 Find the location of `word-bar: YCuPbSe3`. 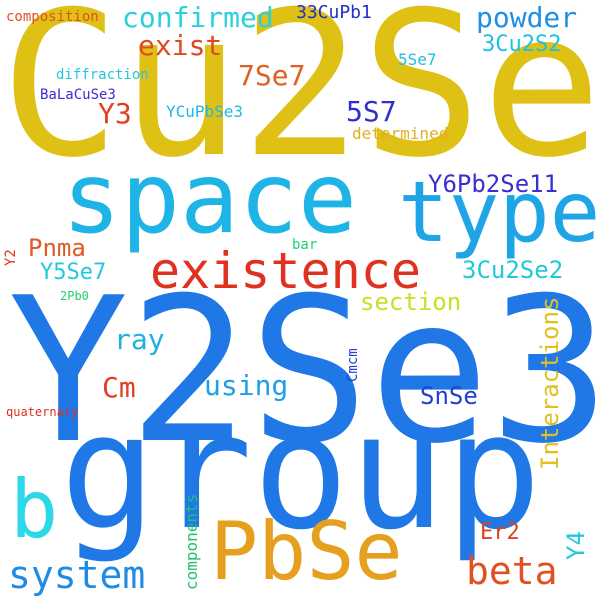

word-bar: YCuPbSe3 is located at coordinates (205, 111).